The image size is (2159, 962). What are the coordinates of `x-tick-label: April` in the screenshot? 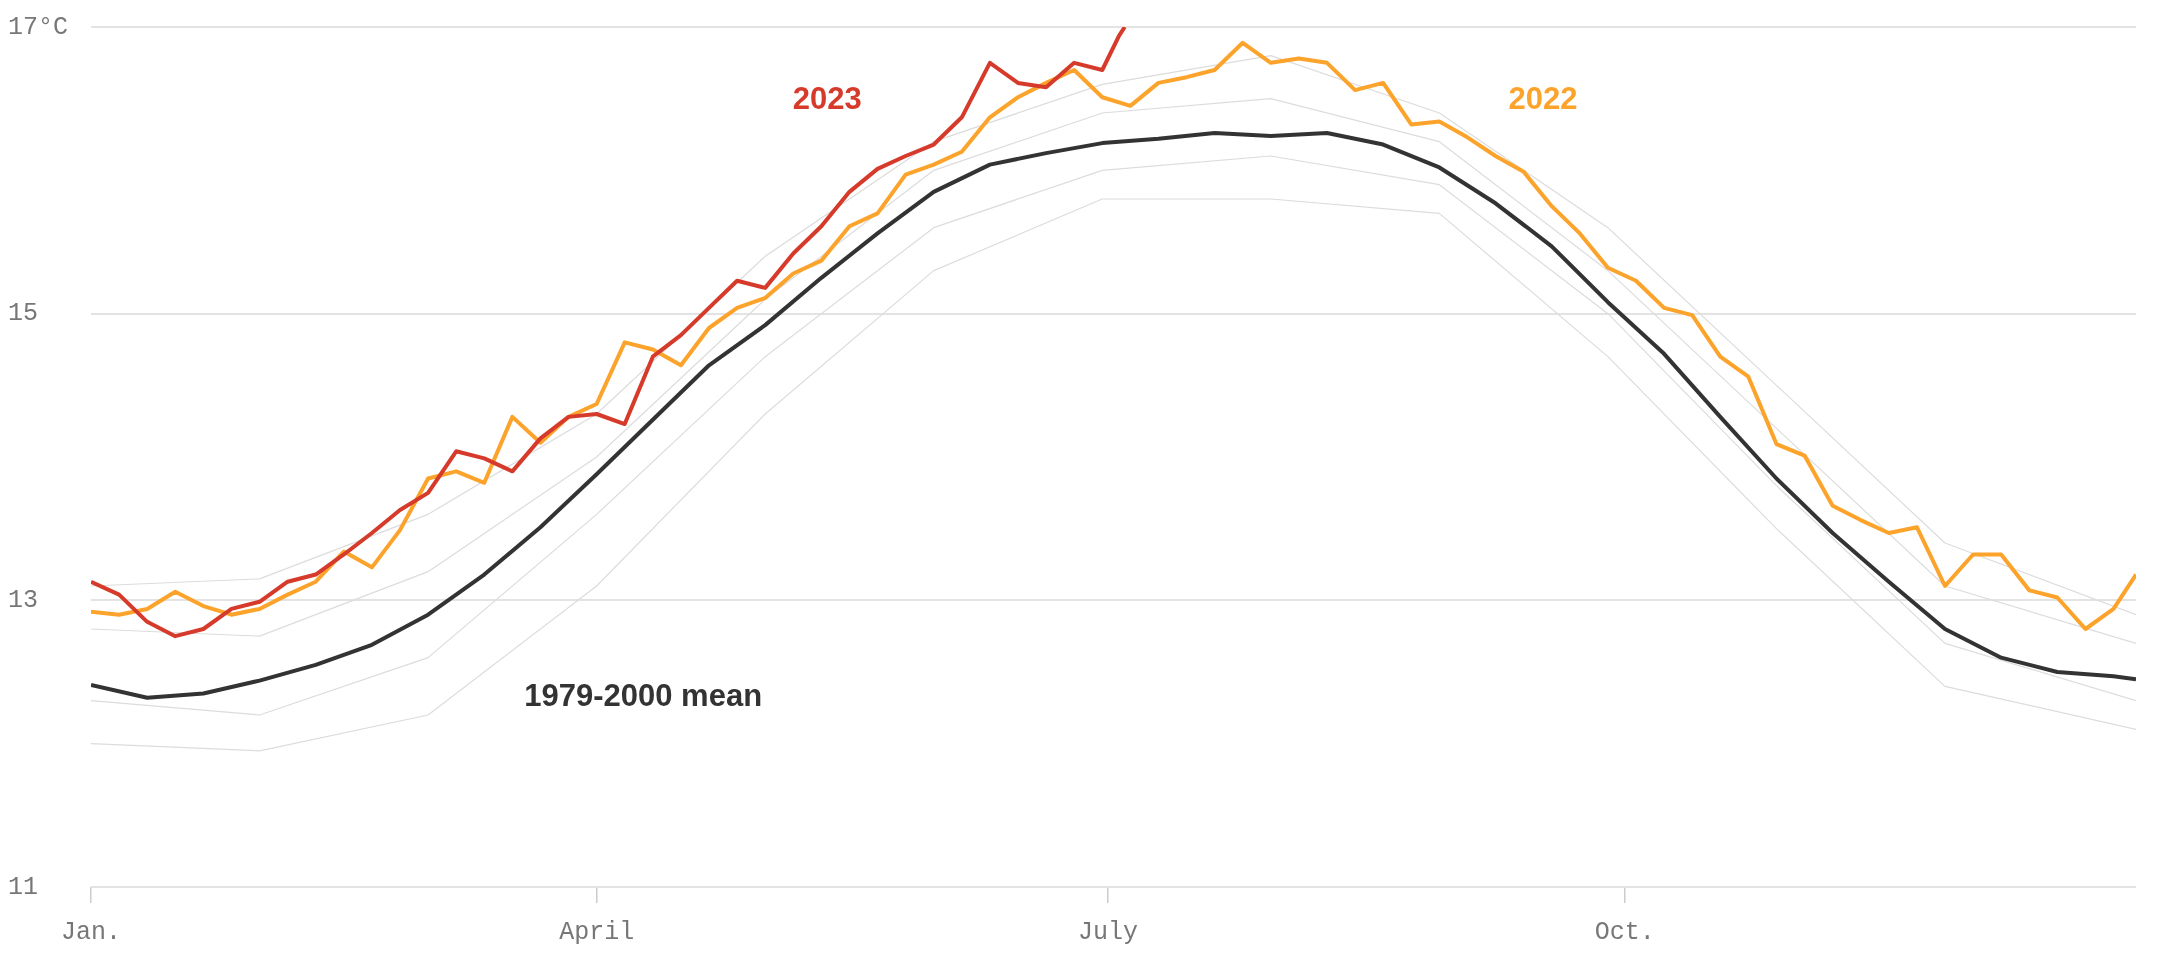 It's located at (597, 932).